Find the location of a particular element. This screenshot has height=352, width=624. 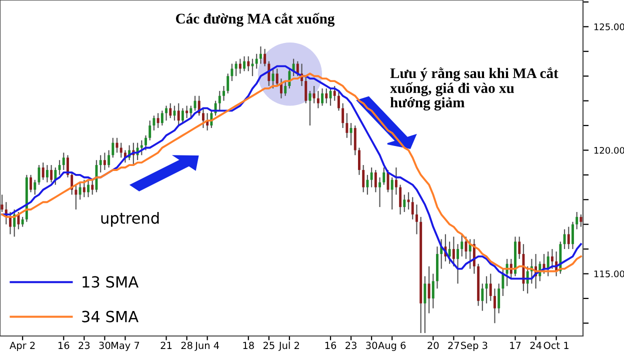

x-tick-label: 18 is located at coordinates (248, 346).